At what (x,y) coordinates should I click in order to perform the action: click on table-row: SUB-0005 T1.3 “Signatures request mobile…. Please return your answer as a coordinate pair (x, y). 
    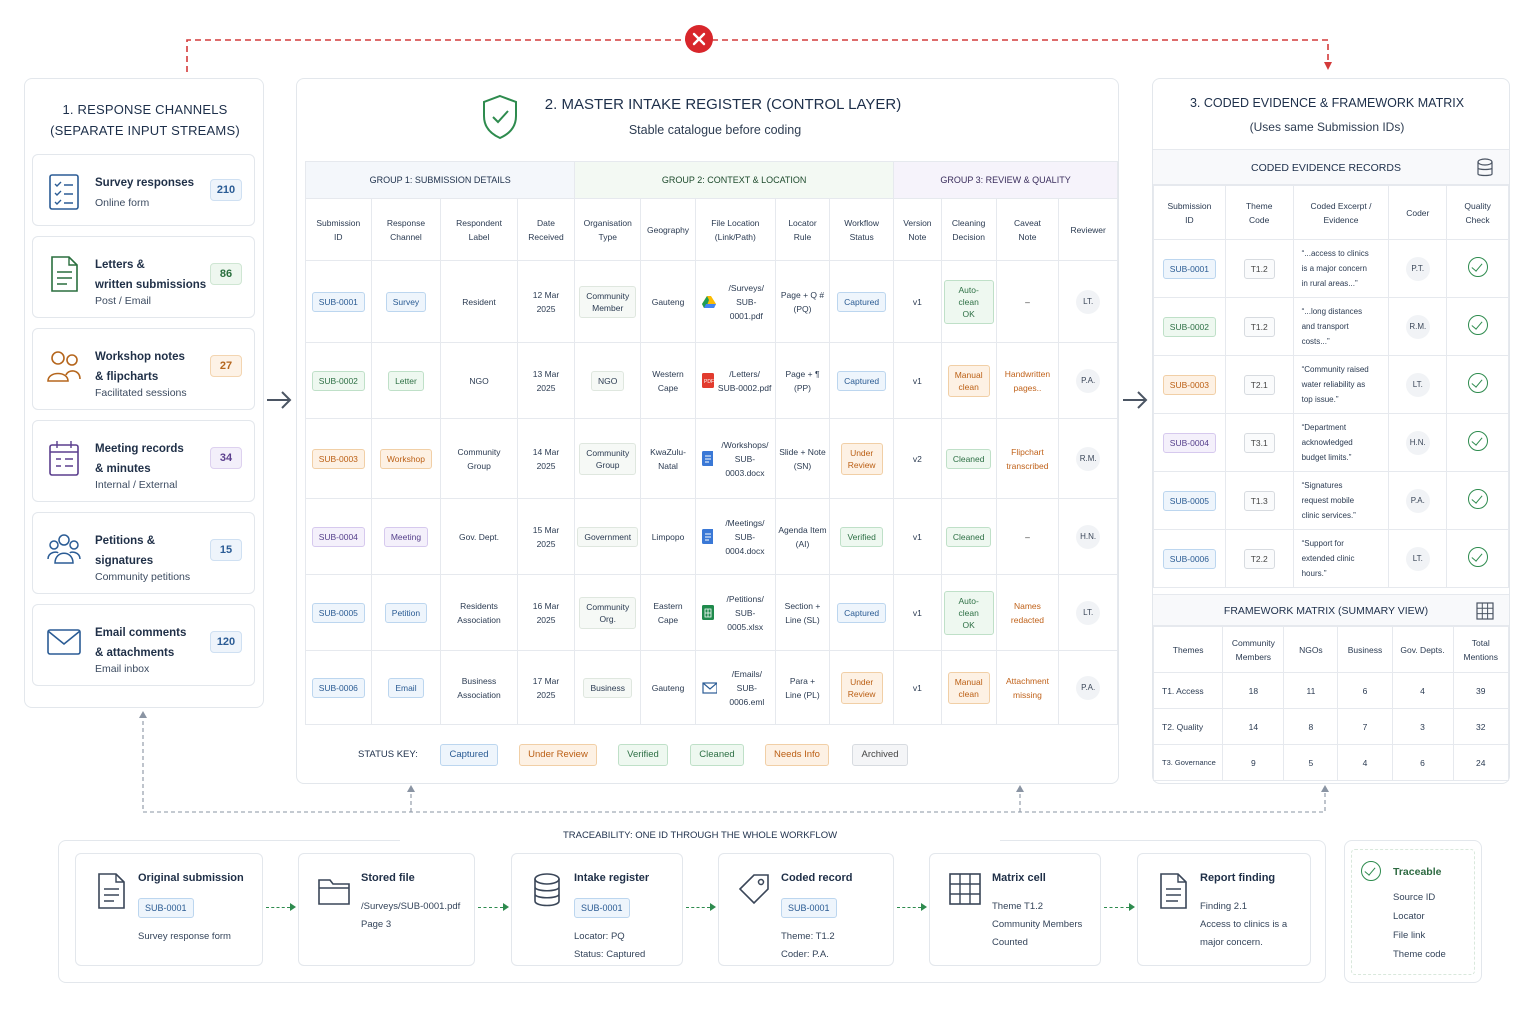
    Looking at the image, I should click on (1331, 500).